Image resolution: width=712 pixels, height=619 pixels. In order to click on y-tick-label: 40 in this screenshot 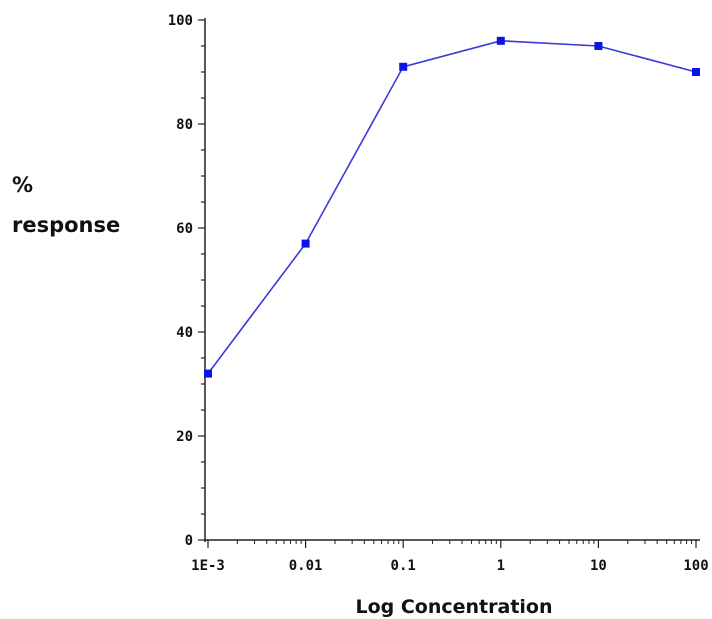, I will do `click(184, 333)`.